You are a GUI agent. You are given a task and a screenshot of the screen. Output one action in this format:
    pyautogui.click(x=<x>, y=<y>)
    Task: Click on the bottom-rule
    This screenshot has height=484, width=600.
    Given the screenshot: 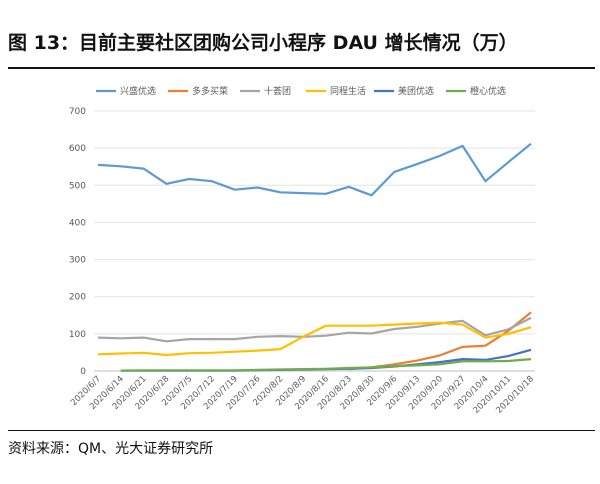 What is the action you would take?
    pyautogui.click(x=301, y=430)
    